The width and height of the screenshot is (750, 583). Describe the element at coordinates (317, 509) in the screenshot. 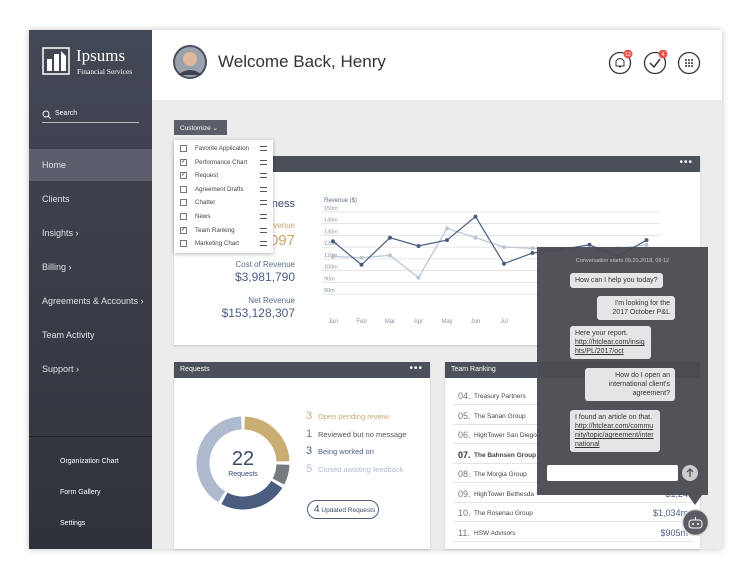

I see `count: 4` at that location.